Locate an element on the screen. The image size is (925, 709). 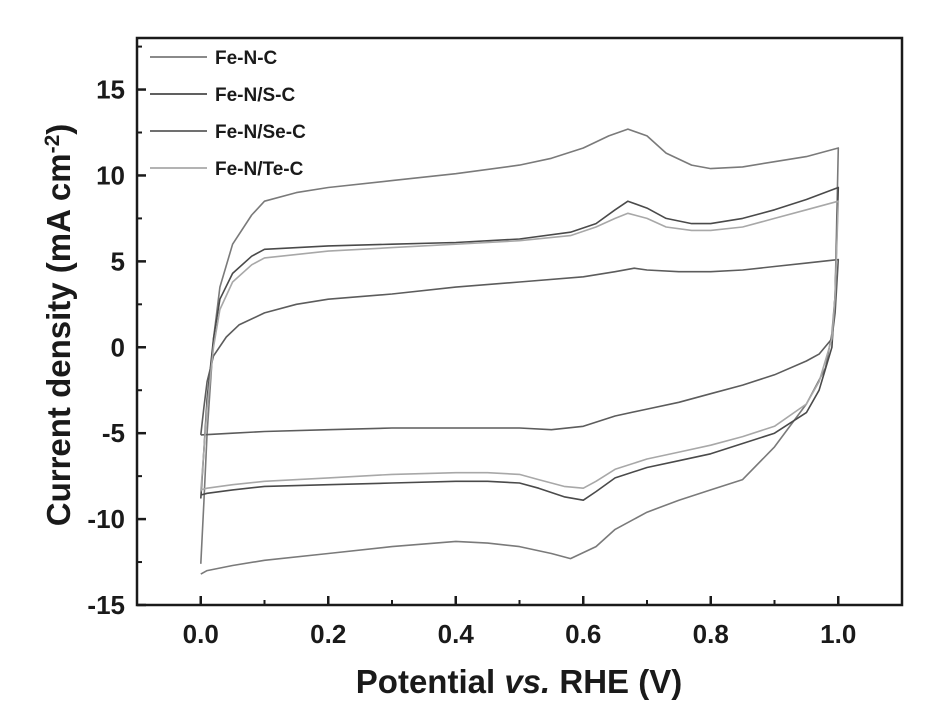
x-tick-label: 0.4 is located at coordinates (456, 634).